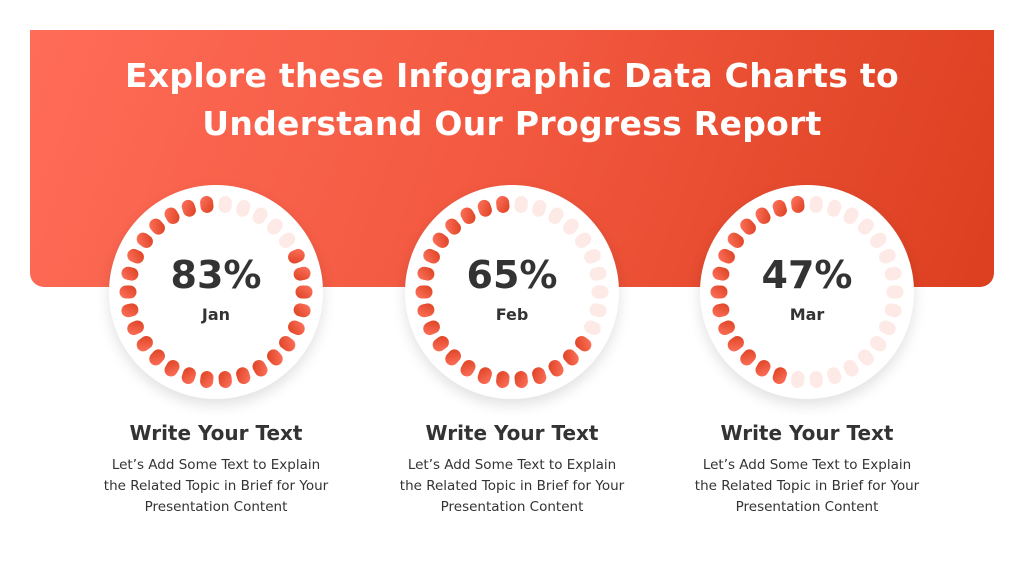 The height and width of the screenshot is (576, 1024). Describe the element at coordinates (512, 314) in the screenshot. I see `month-label: Feb` at that location.